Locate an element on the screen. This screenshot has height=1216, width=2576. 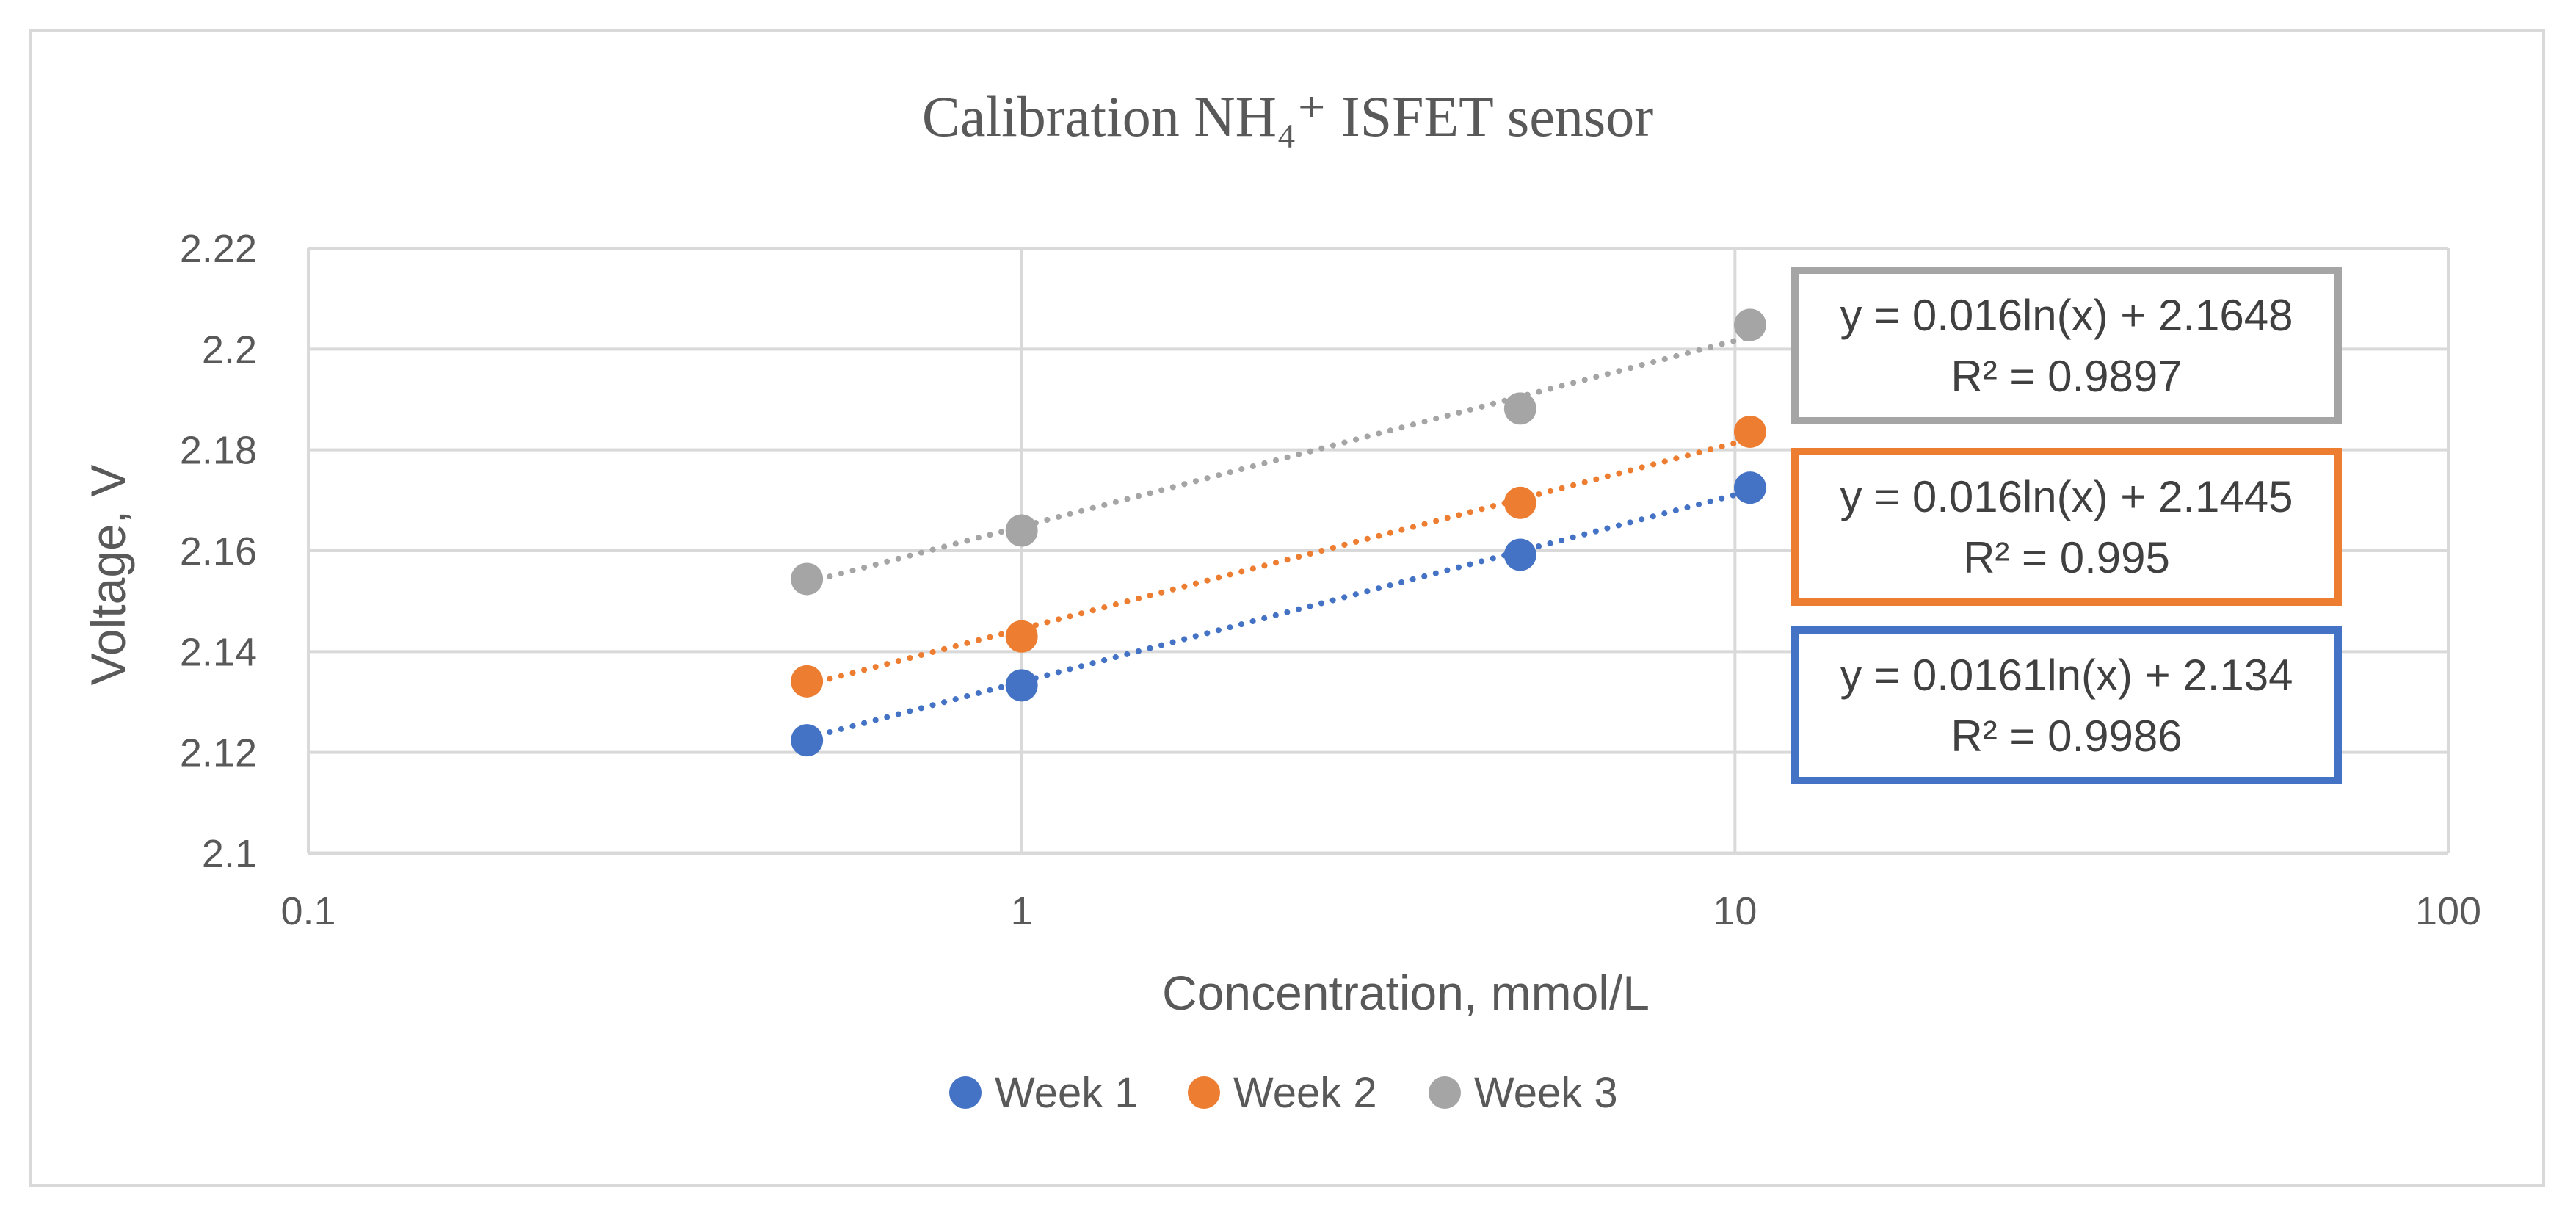
r2-text-week-2: R² = 0.995 is located at coordinates (2066, 557).